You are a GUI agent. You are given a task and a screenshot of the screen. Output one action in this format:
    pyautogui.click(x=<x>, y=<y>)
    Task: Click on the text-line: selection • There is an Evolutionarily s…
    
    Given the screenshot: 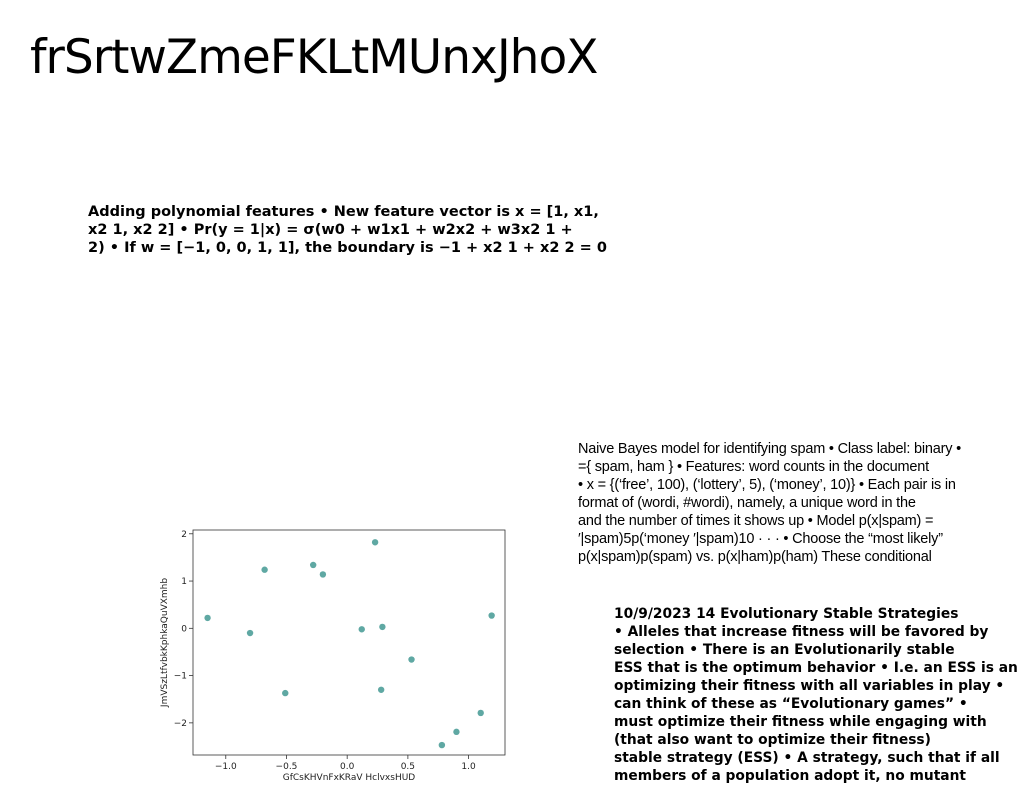 What is the action you would take?
    pyautogui.click(x=784, y=650)
    